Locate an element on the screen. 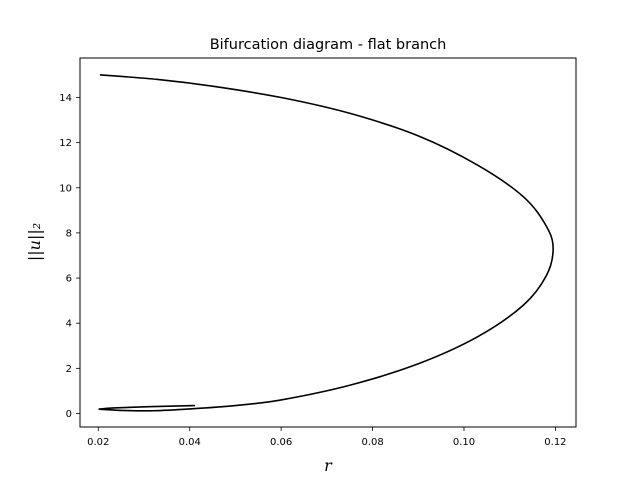  x-axis-label: r is located at coordinates (328, 465).